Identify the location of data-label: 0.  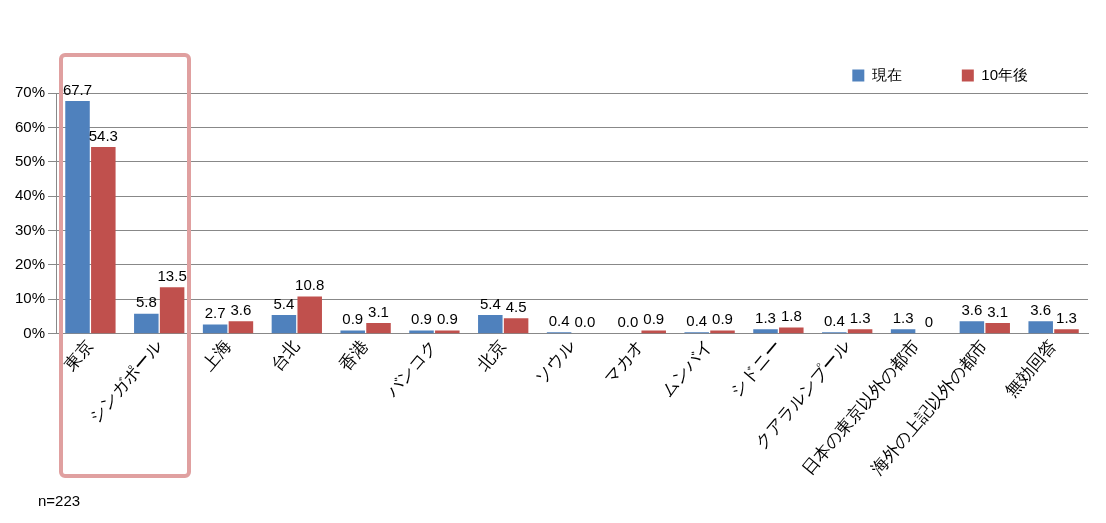
(929, 322).